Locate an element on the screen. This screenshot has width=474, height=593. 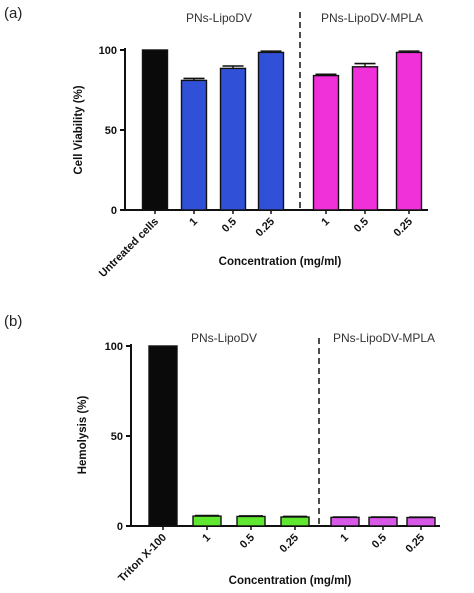
panel-b-y-tick-label: 50 is located at coordinates (117, 437).